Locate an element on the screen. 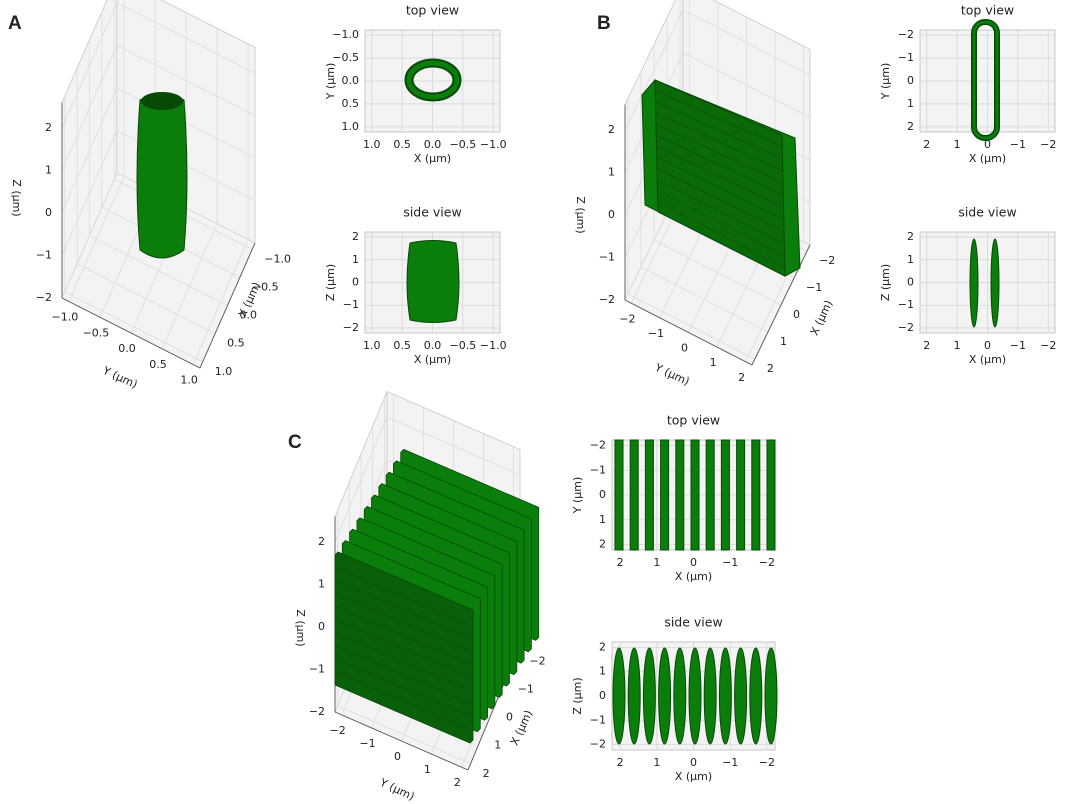  z-axis-label: Z (μm) is located at coordinates (300, 627).